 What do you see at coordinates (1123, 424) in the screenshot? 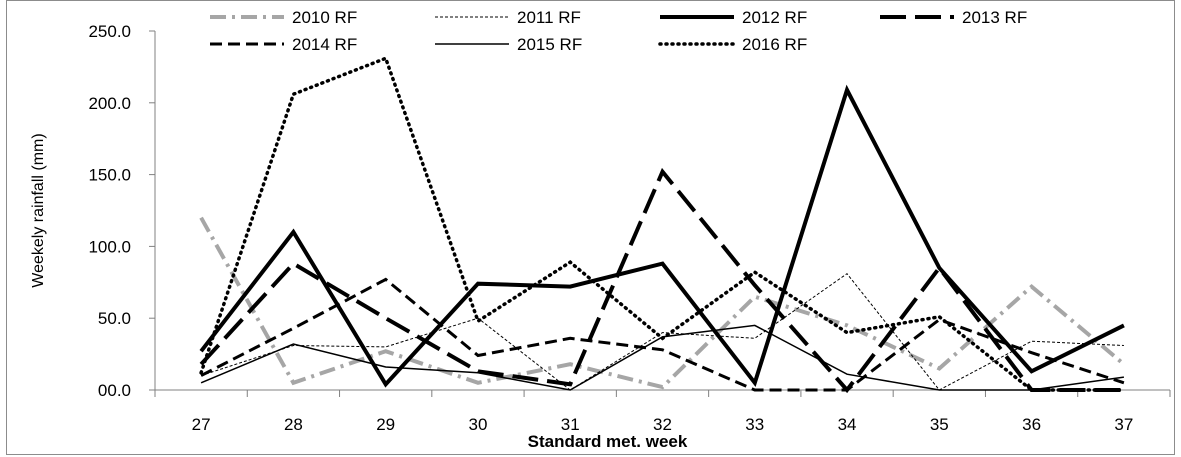
I see `x-tick-label: 37` at bounding box center [1123, 424].